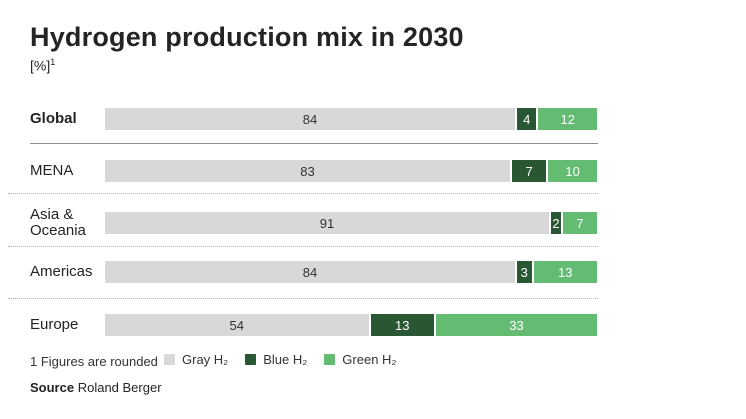  Describe the element at coordinates (52, 387) in the screenshot. I see `source-label: Source` at that location.